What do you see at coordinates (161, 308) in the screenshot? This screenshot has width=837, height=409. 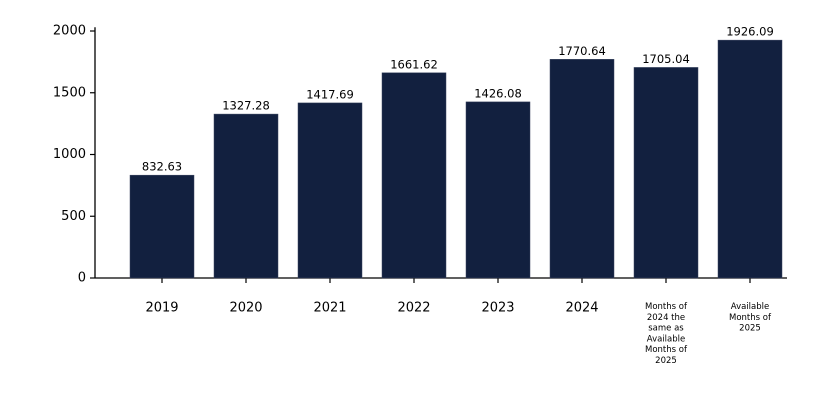 I see `x-tick-label: 2019` at bounding box center [161, 308].